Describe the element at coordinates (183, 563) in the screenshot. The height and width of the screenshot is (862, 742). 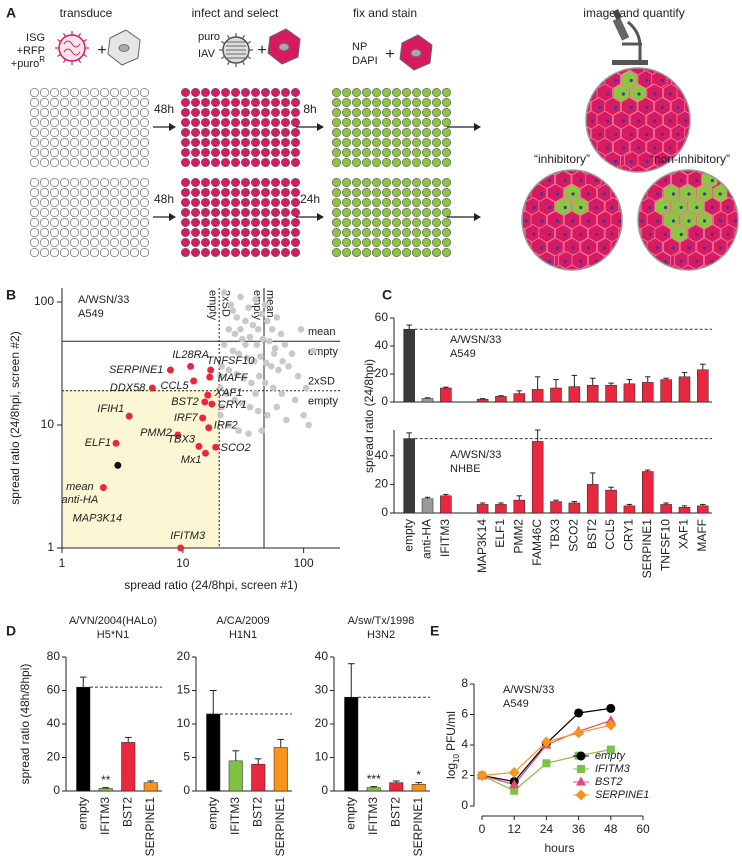
I see `x-tick-label: 10` at that location.